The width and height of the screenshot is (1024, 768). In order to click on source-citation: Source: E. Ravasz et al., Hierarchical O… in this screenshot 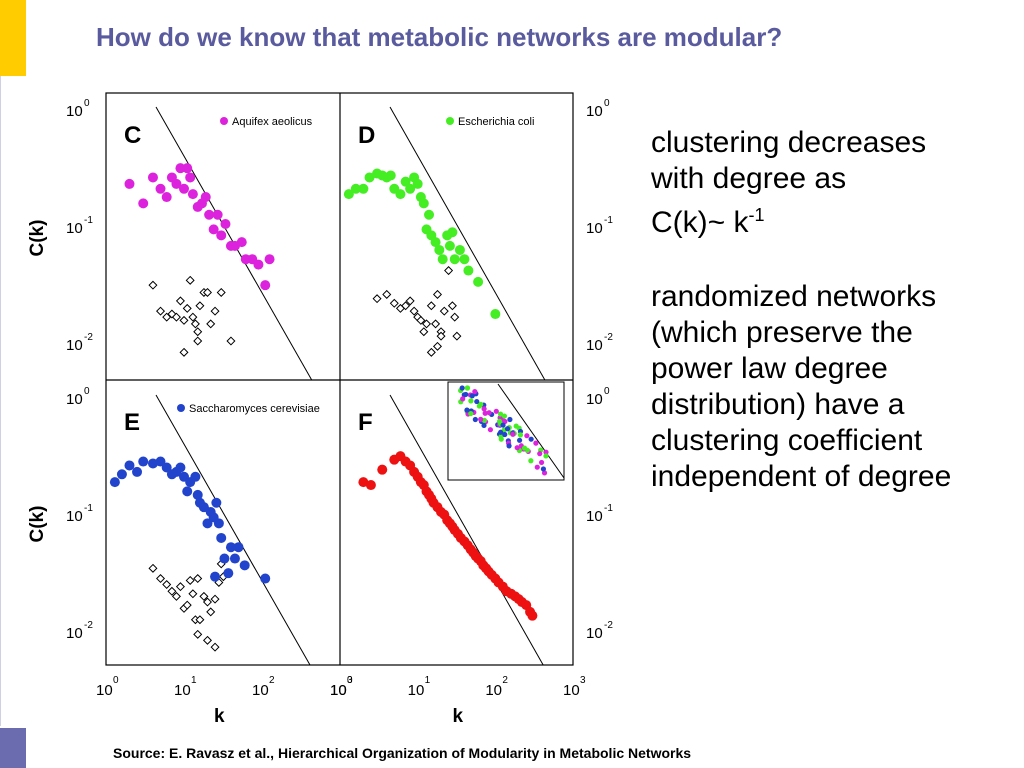, I will do `click(402, 753)`.